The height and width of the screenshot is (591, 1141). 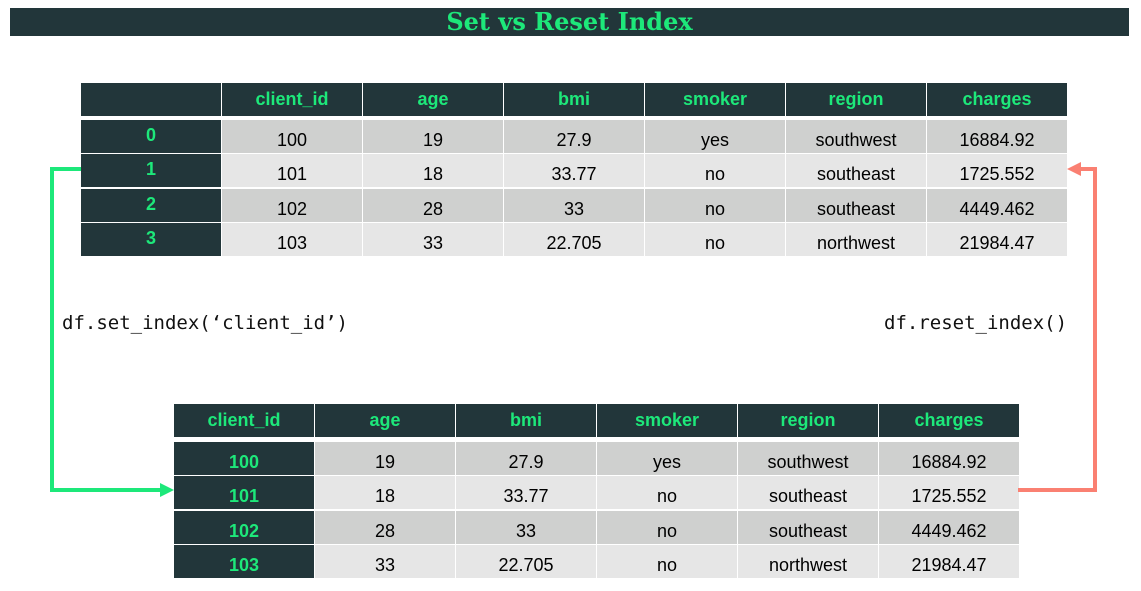 I want to click on column-header, so click(x=151, y=99).